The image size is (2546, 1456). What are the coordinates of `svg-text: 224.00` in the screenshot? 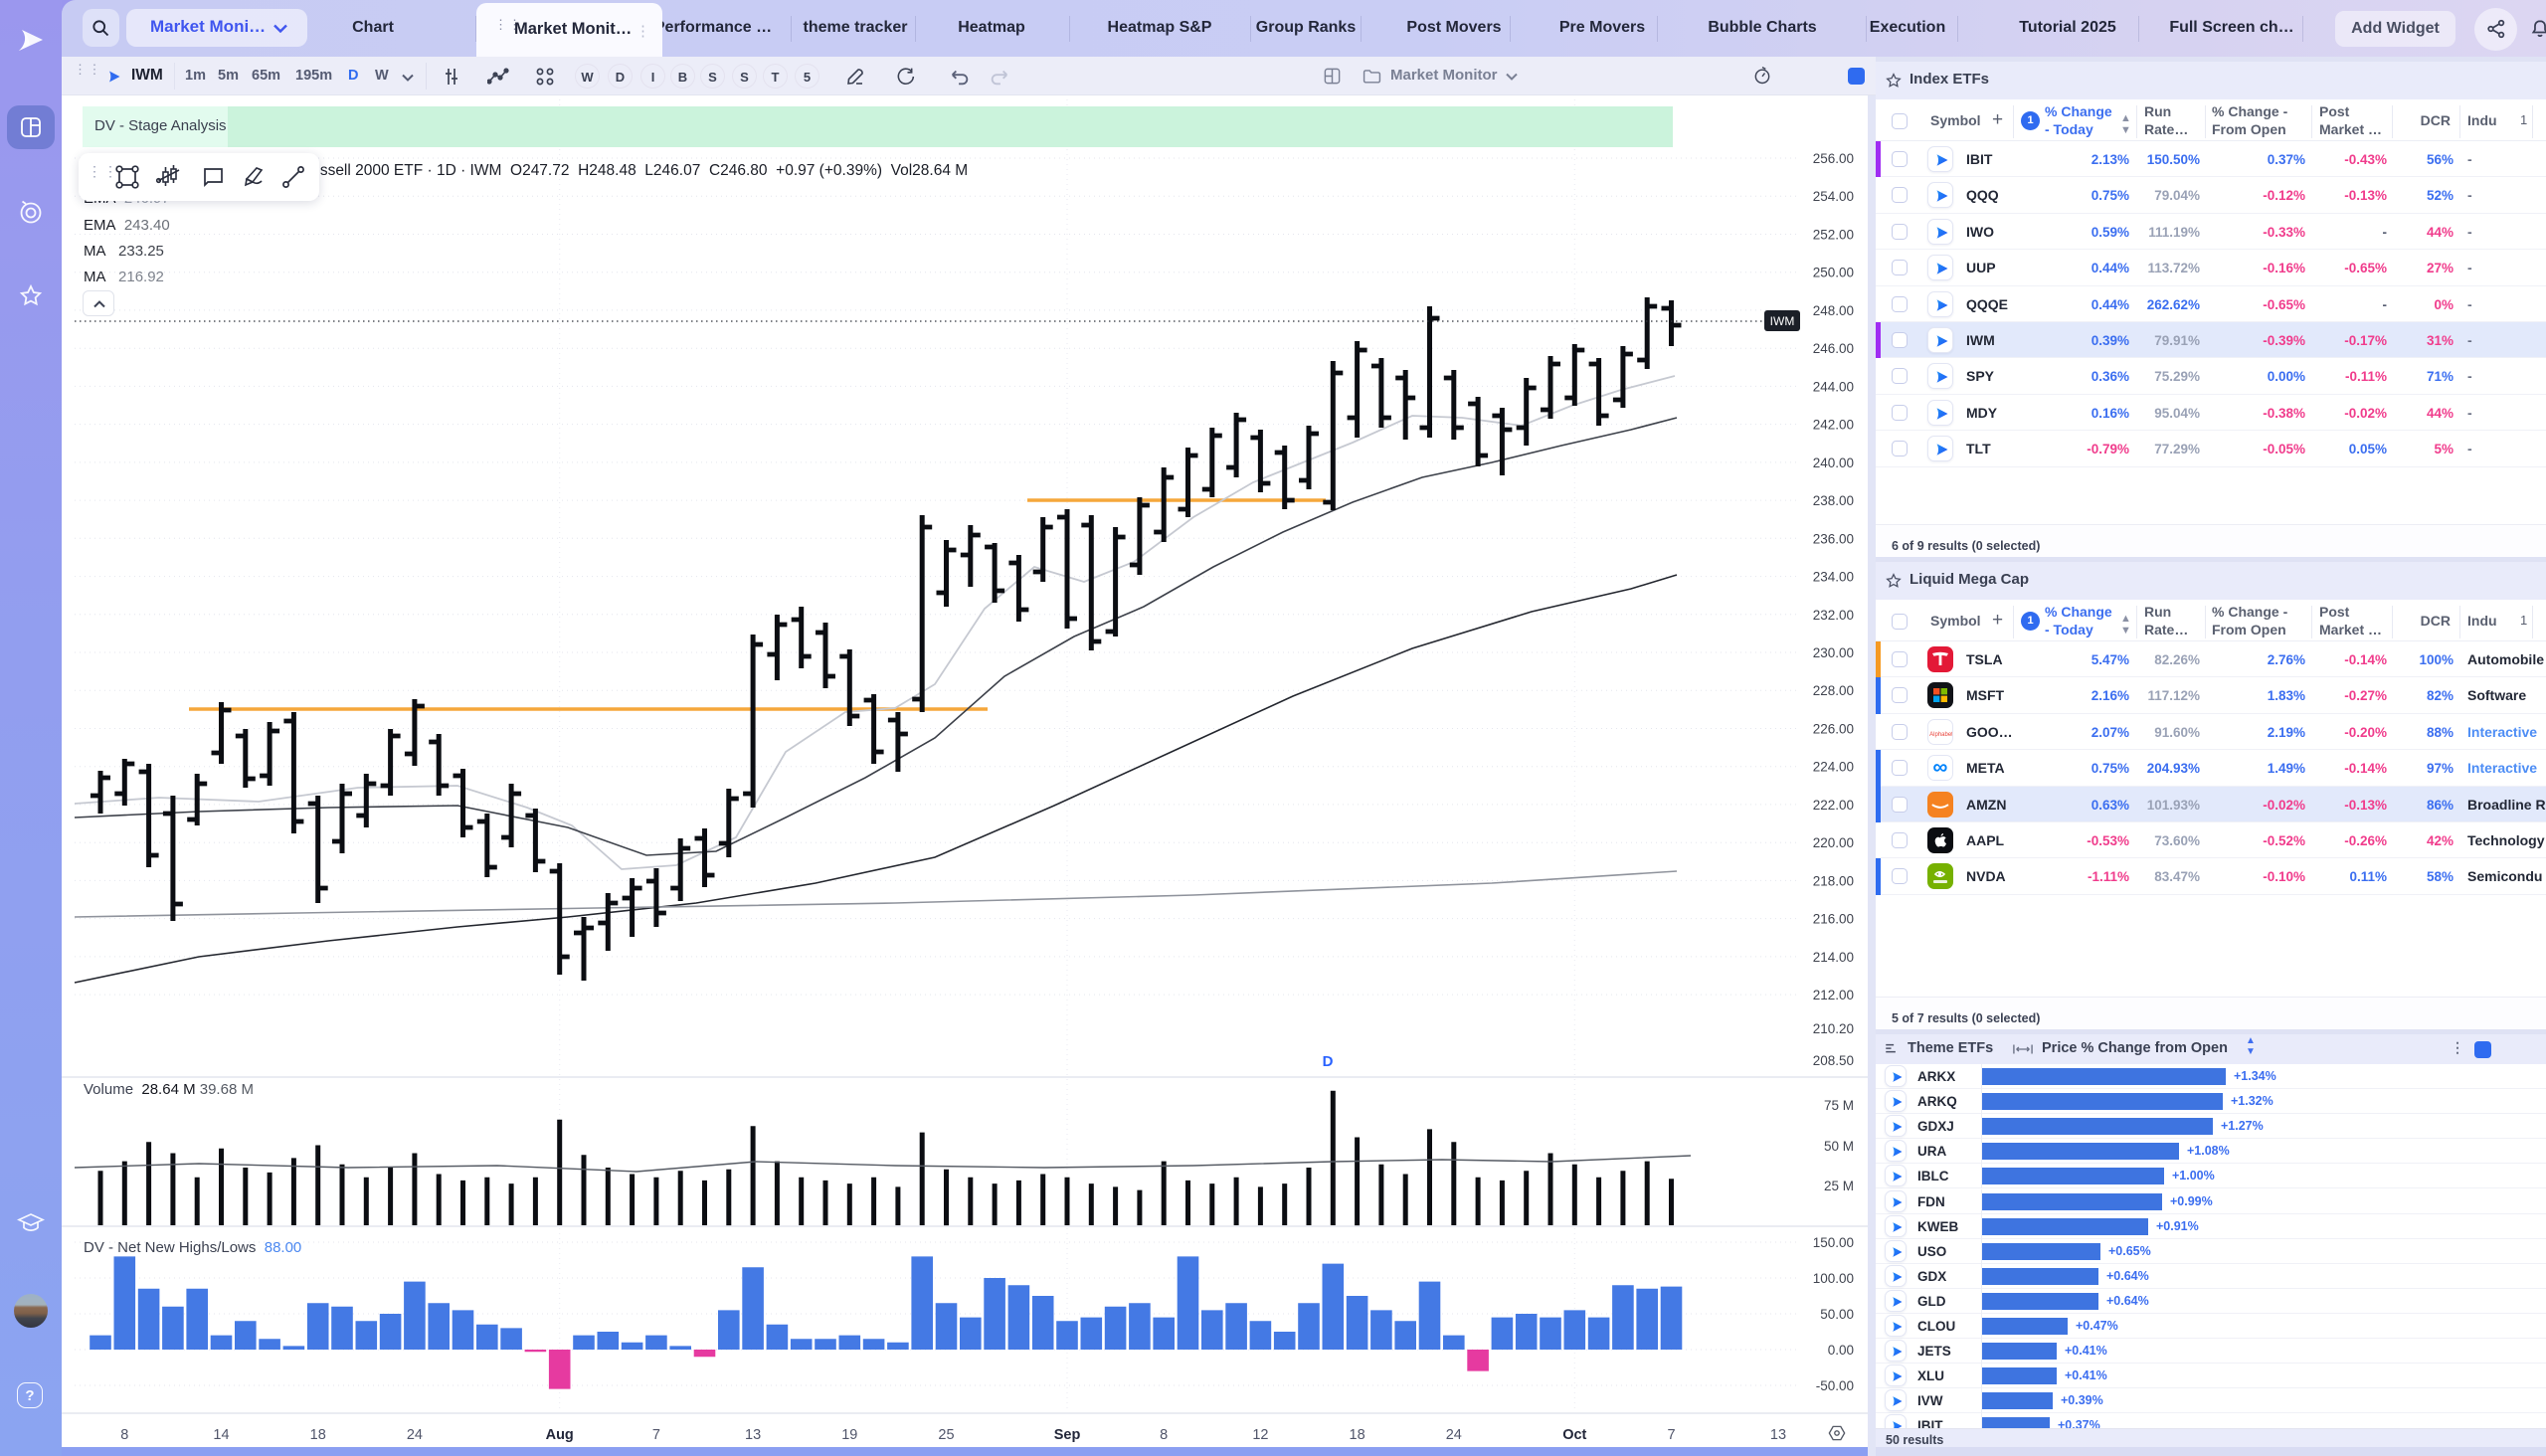 It's located at (1833, 767).